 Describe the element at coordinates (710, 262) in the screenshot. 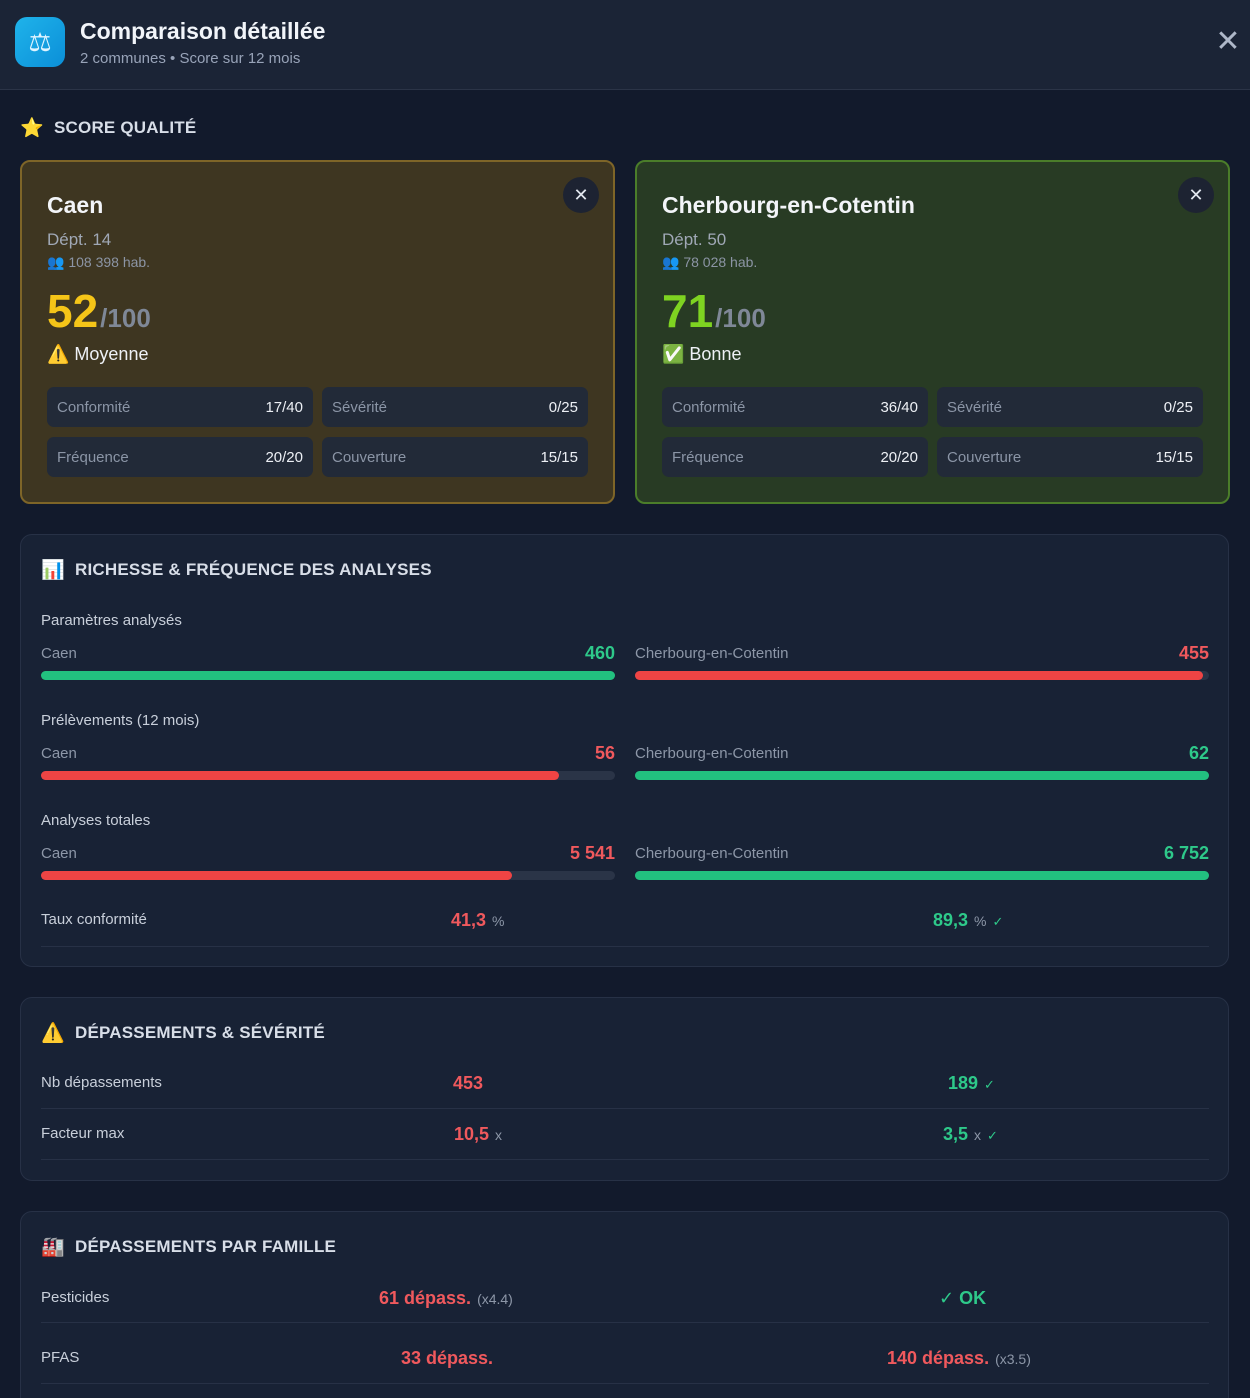

I see `commune-population: 👥 78 028 hab.` at that location.